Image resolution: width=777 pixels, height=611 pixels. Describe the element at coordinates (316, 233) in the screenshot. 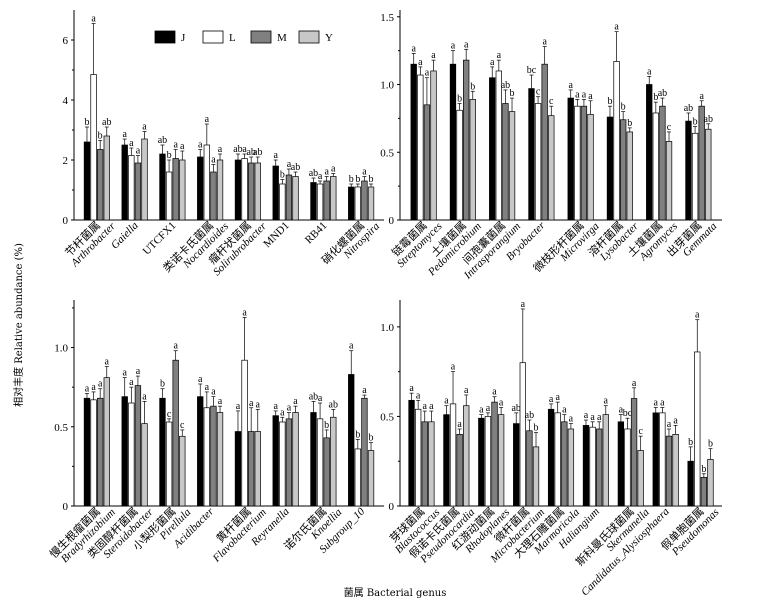

I see `category-label-latin: RB41` at that location.